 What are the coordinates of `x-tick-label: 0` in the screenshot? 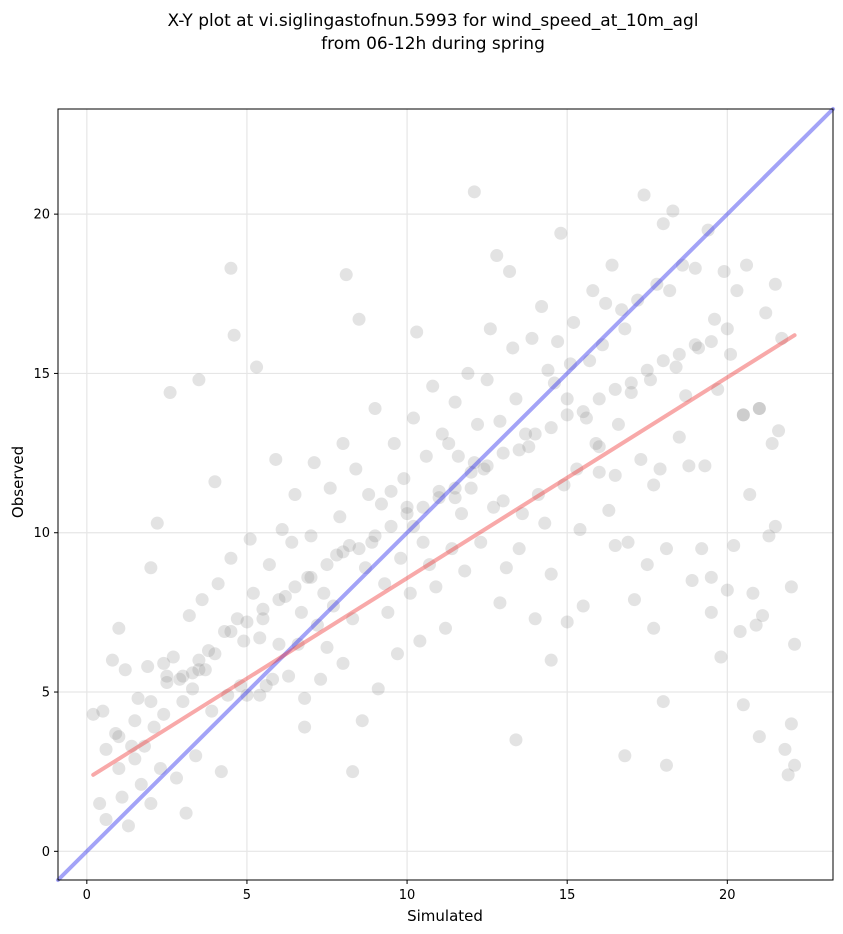 It's located at (87, 895).